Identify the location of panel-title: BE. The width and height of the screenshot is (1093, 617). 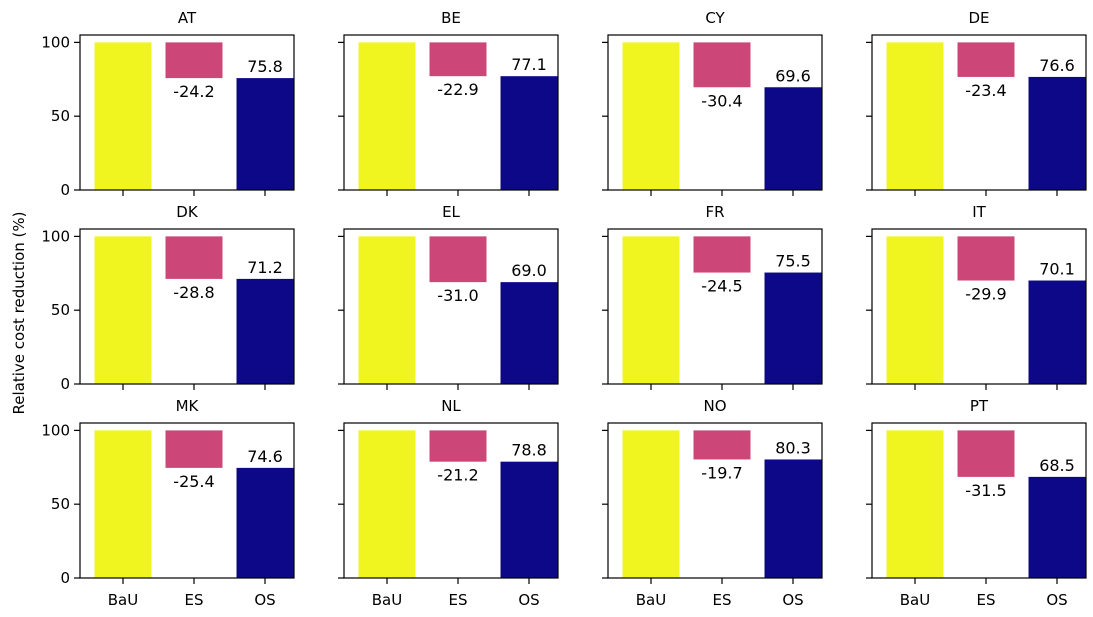
(451, 18).